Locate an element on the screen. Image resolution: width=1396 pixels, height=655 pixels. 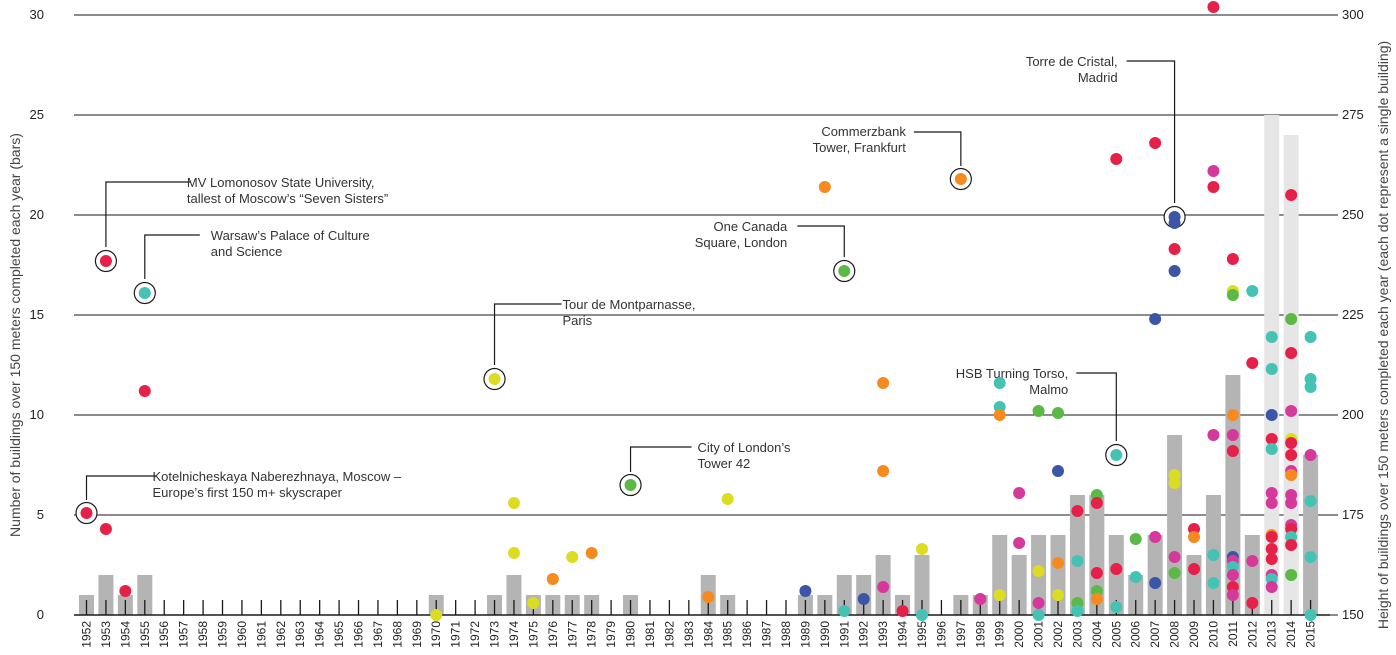
annotation-text: Tour de Montparnasse, is located at coordinates (629, 304).